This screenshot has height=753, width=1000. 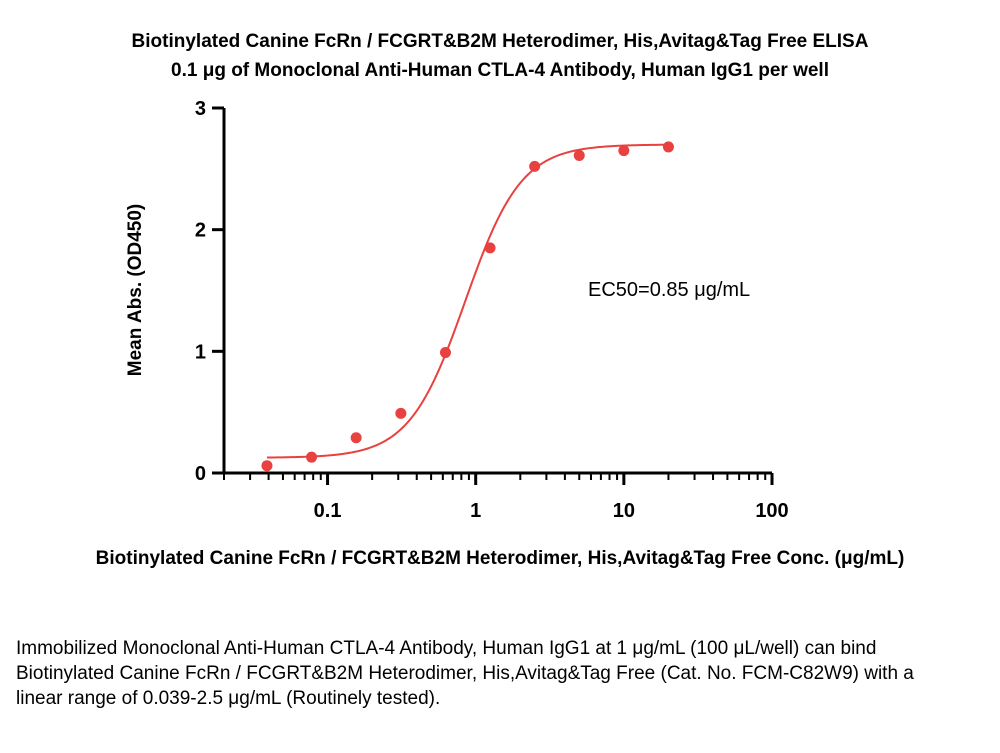 I want to click on x-tick-label: 1, so click(x=475, y=511).